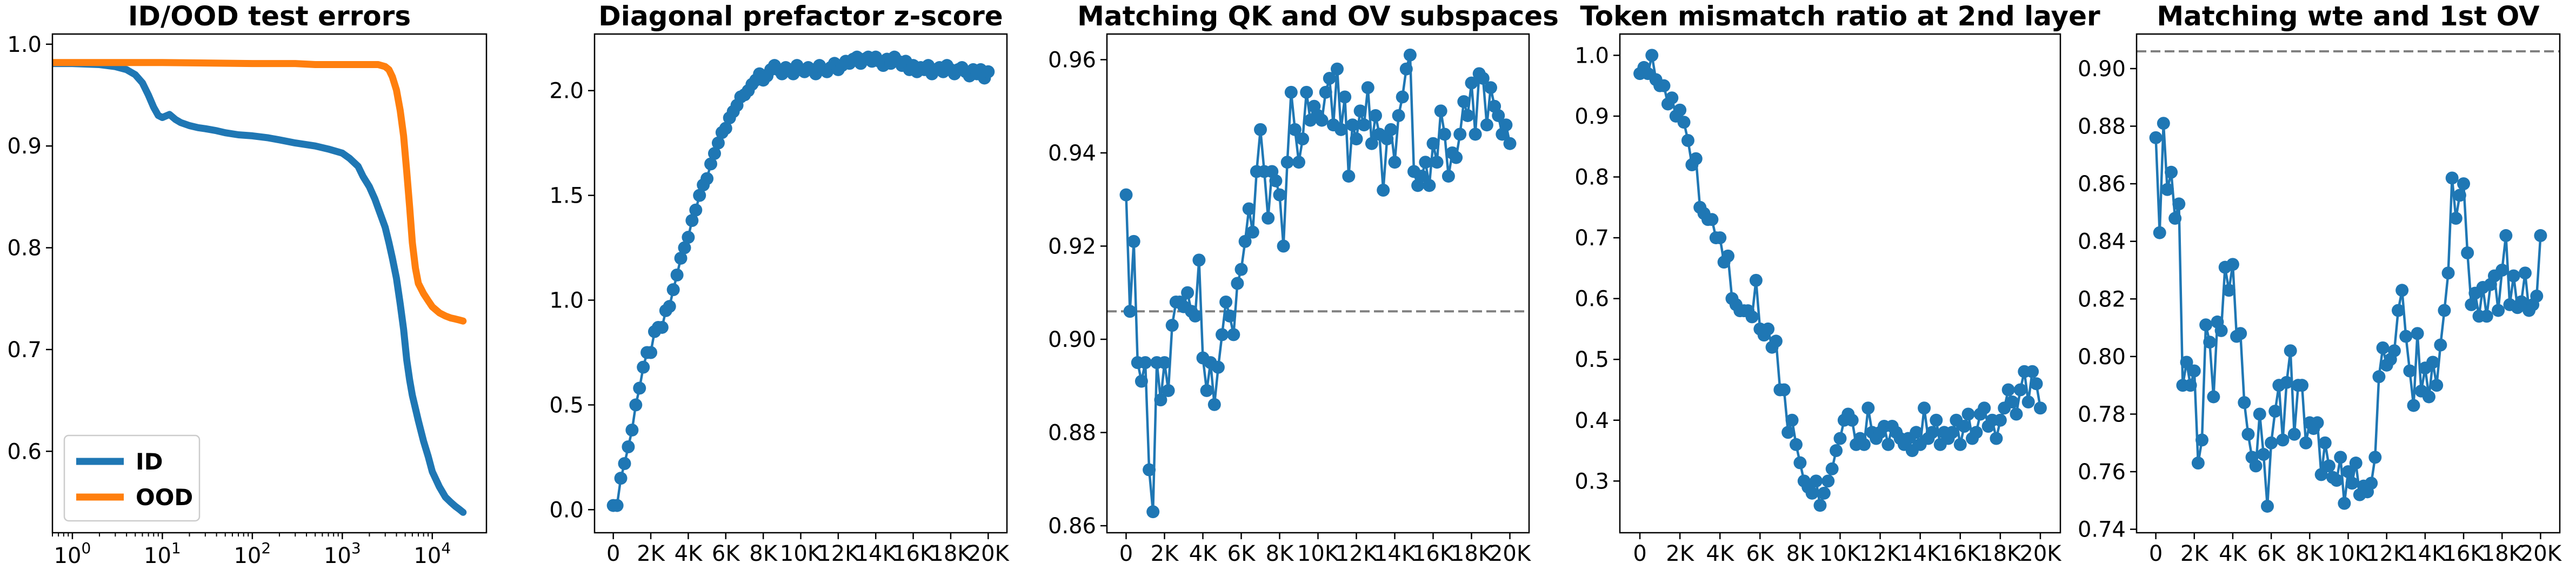  I want to click on axes-frame, so click(269, 284).